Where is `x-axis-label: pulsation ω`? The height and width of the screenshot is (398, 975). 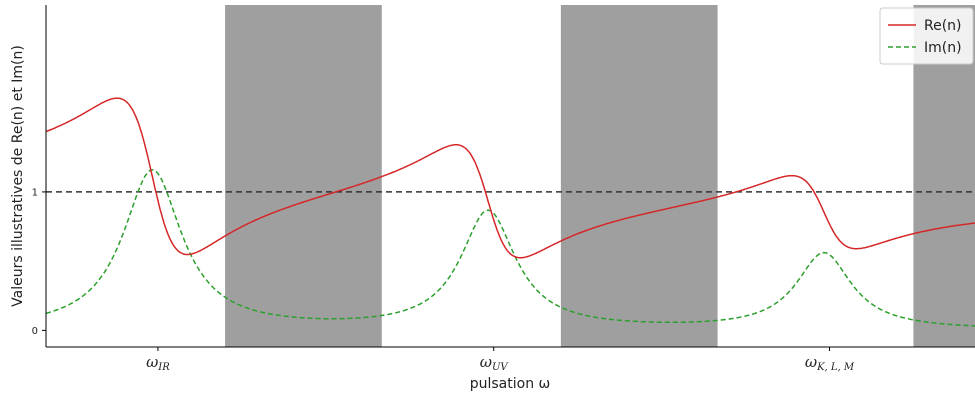 x-axis-label: pulsation ω is located at coordinates (510, 384).